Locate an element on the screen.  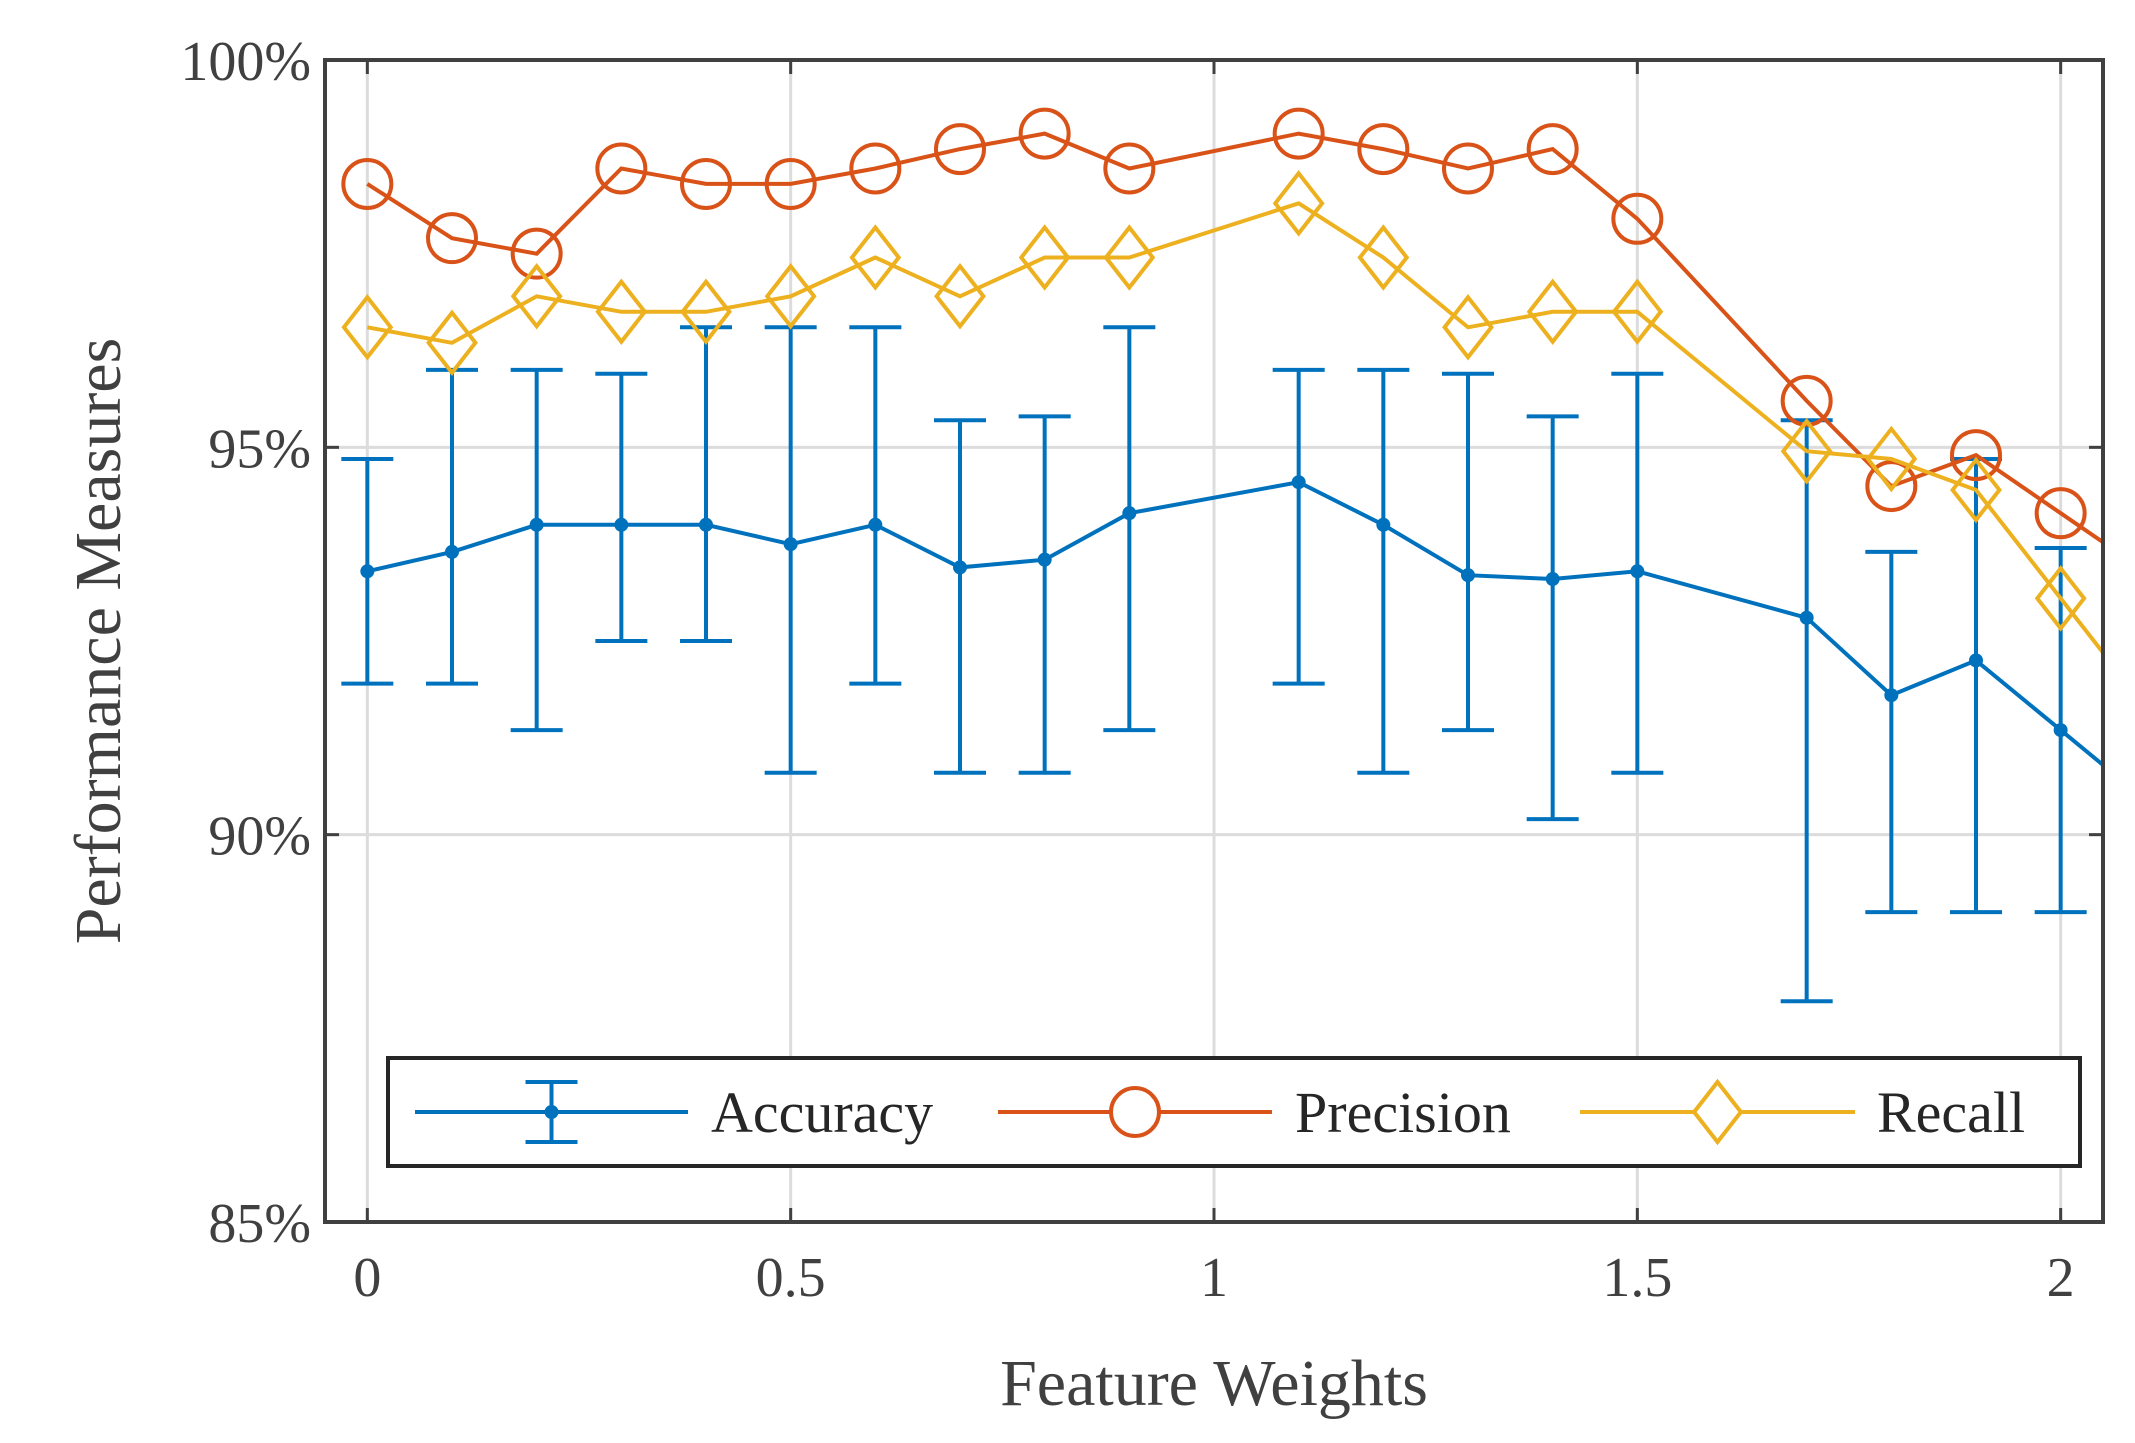
y-axis-title: Performance Measures is located at coordinates (98, 641).